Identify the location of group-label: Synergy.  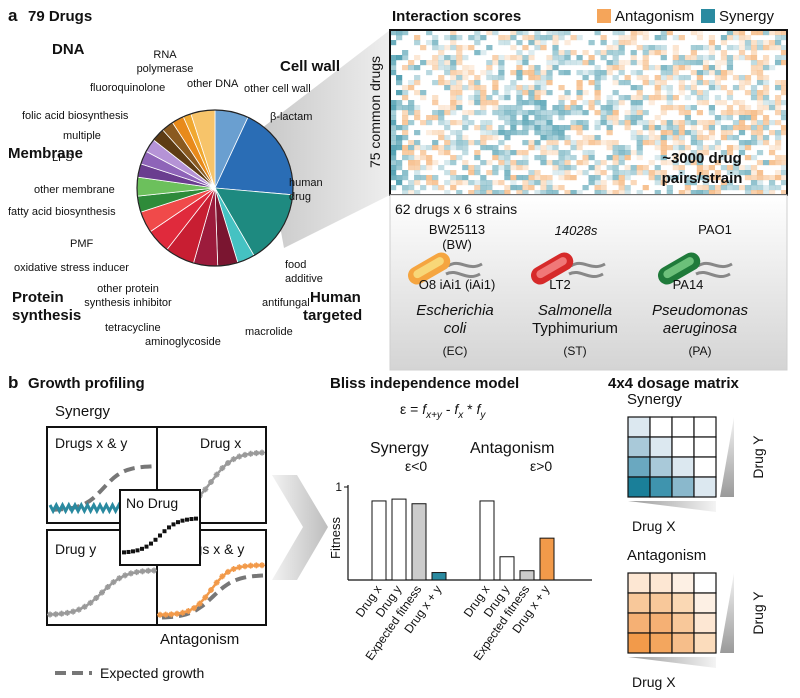
(399, 448).